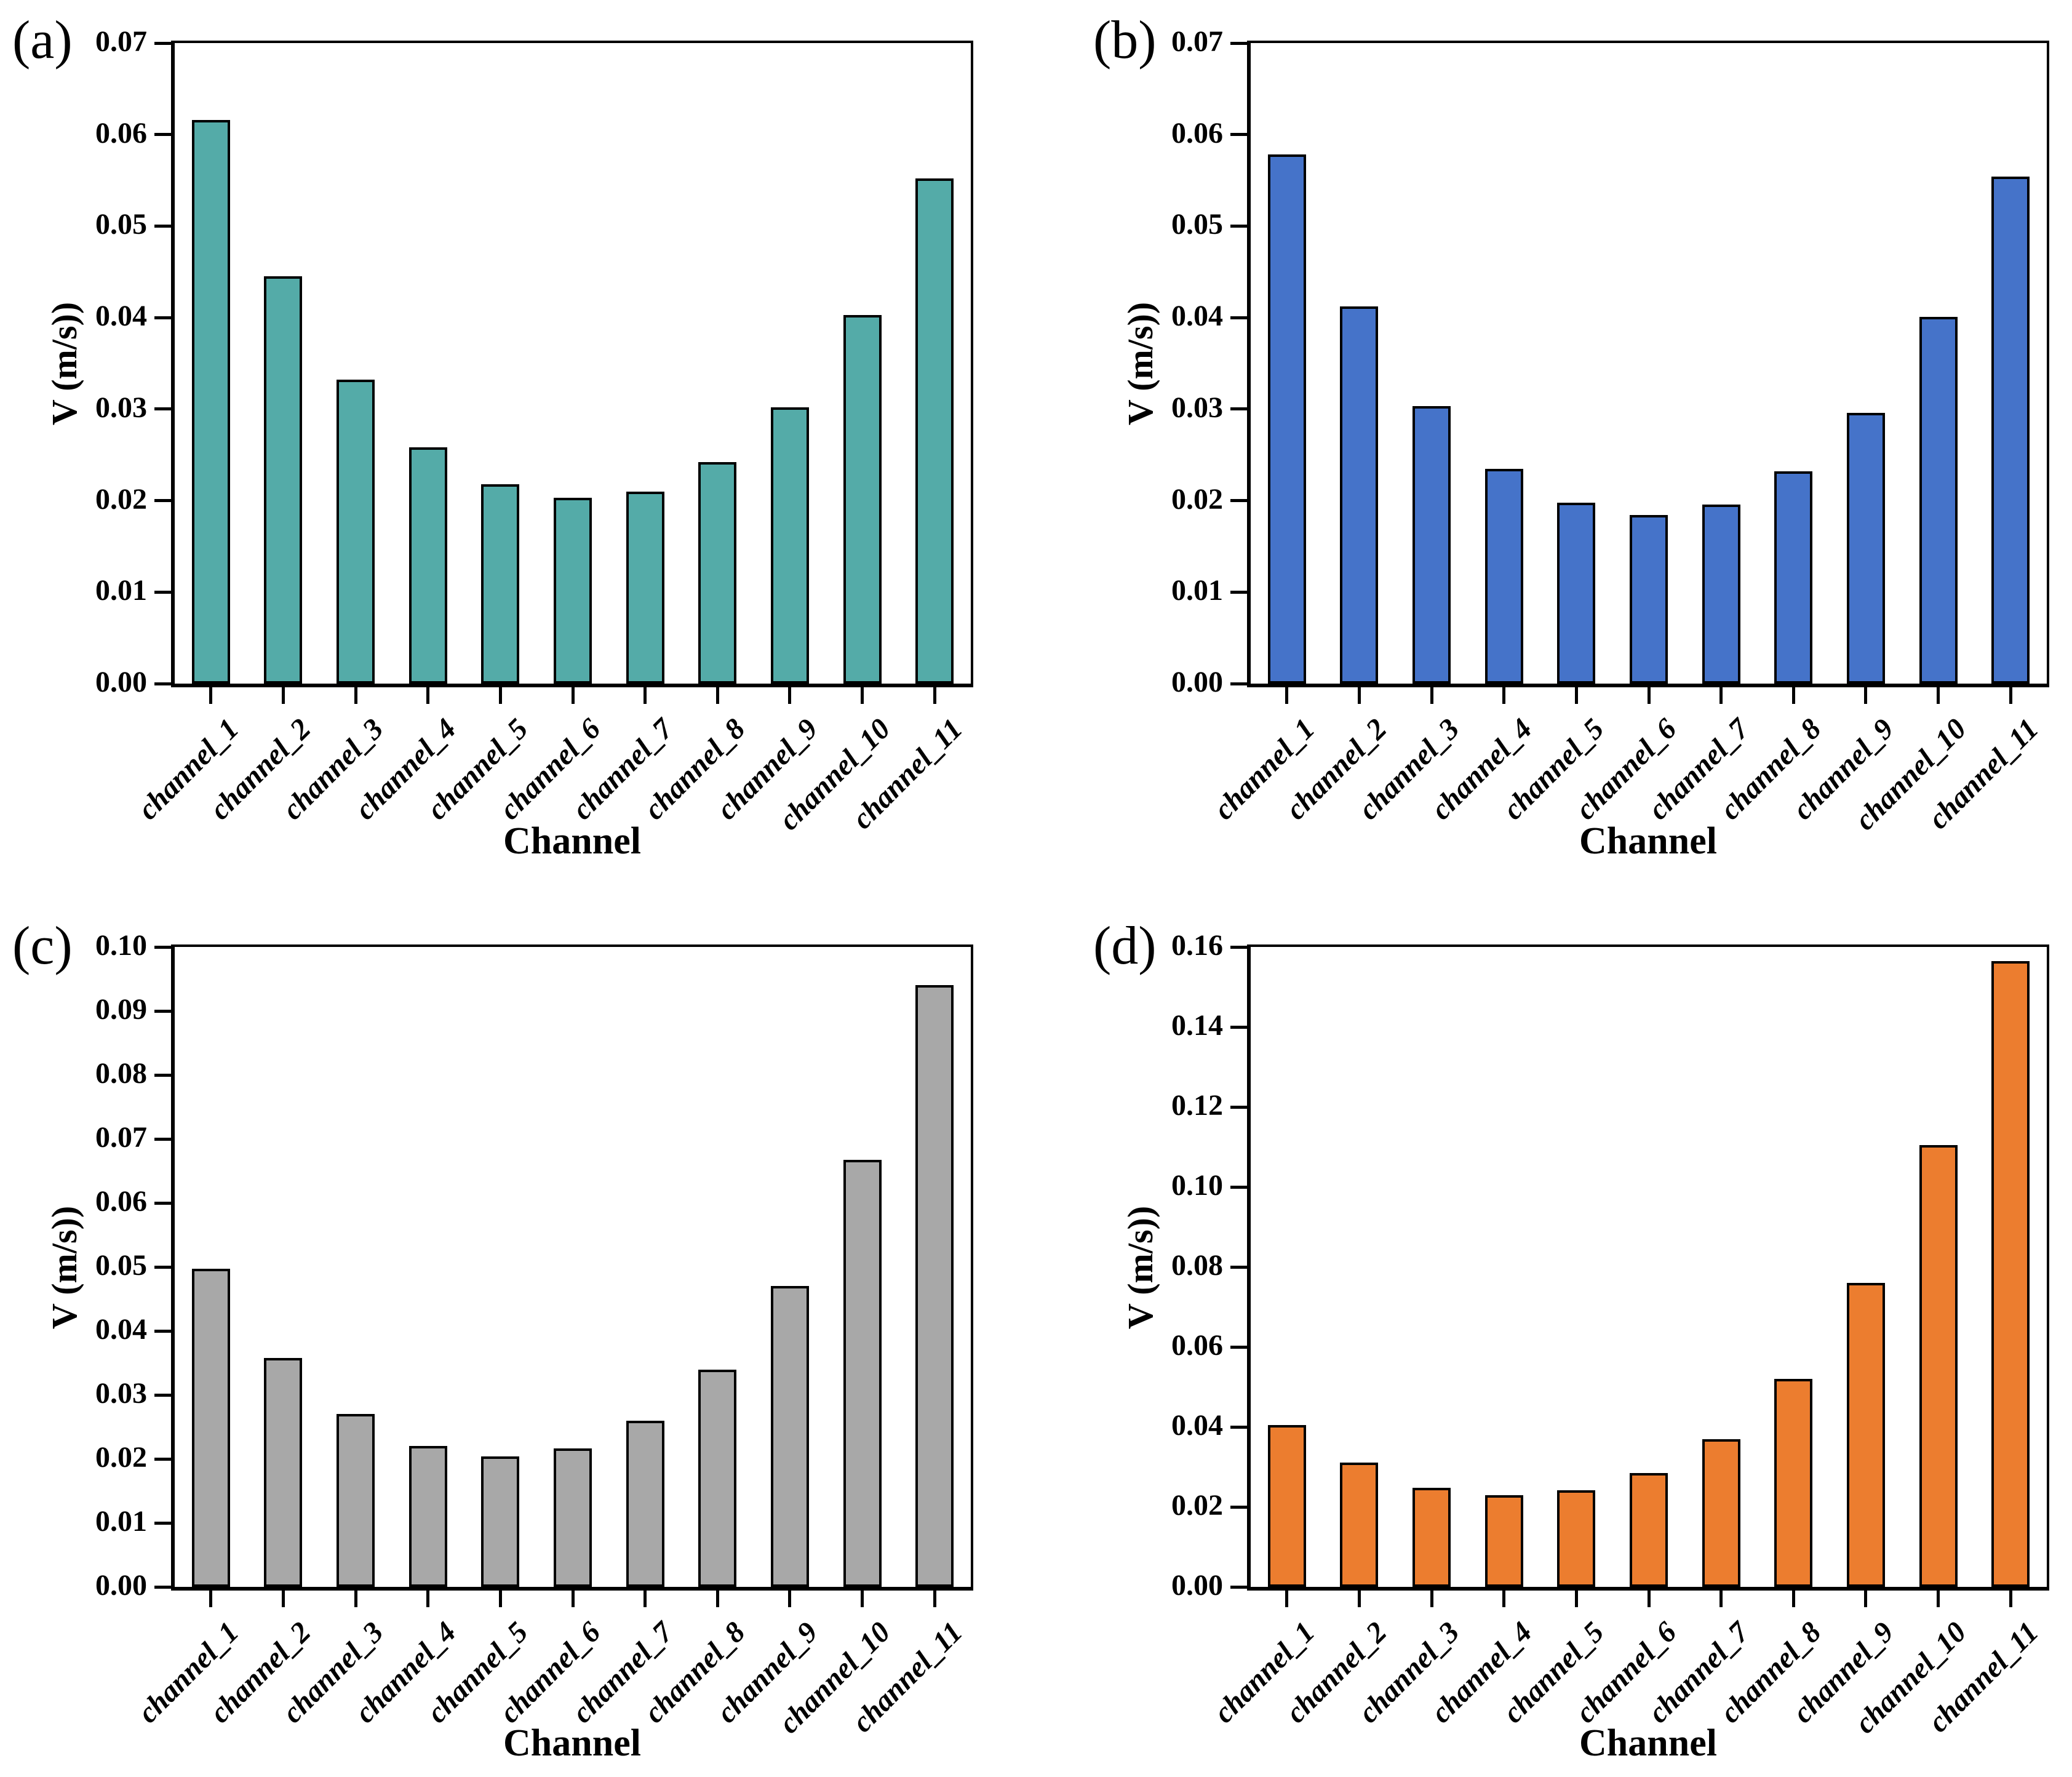 This screenshot has width=2072, height=1777. What do you see at coordinates (121, 945) in the screenshot?
I see `y-tick-label: 0.10` at bounding box center [121, 945].